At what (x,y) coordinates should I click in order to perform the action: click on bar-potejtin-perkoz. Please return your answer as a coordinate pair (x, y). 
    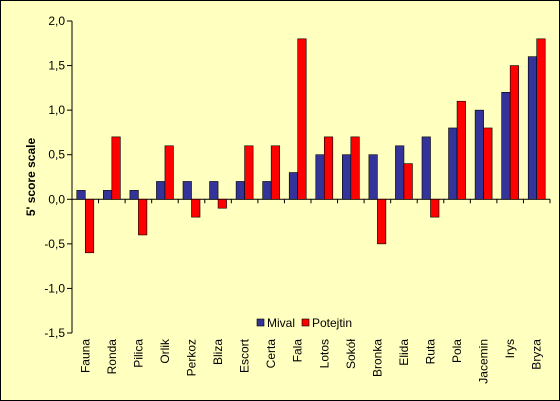
    Looking at the image, I should click on (196, 208).